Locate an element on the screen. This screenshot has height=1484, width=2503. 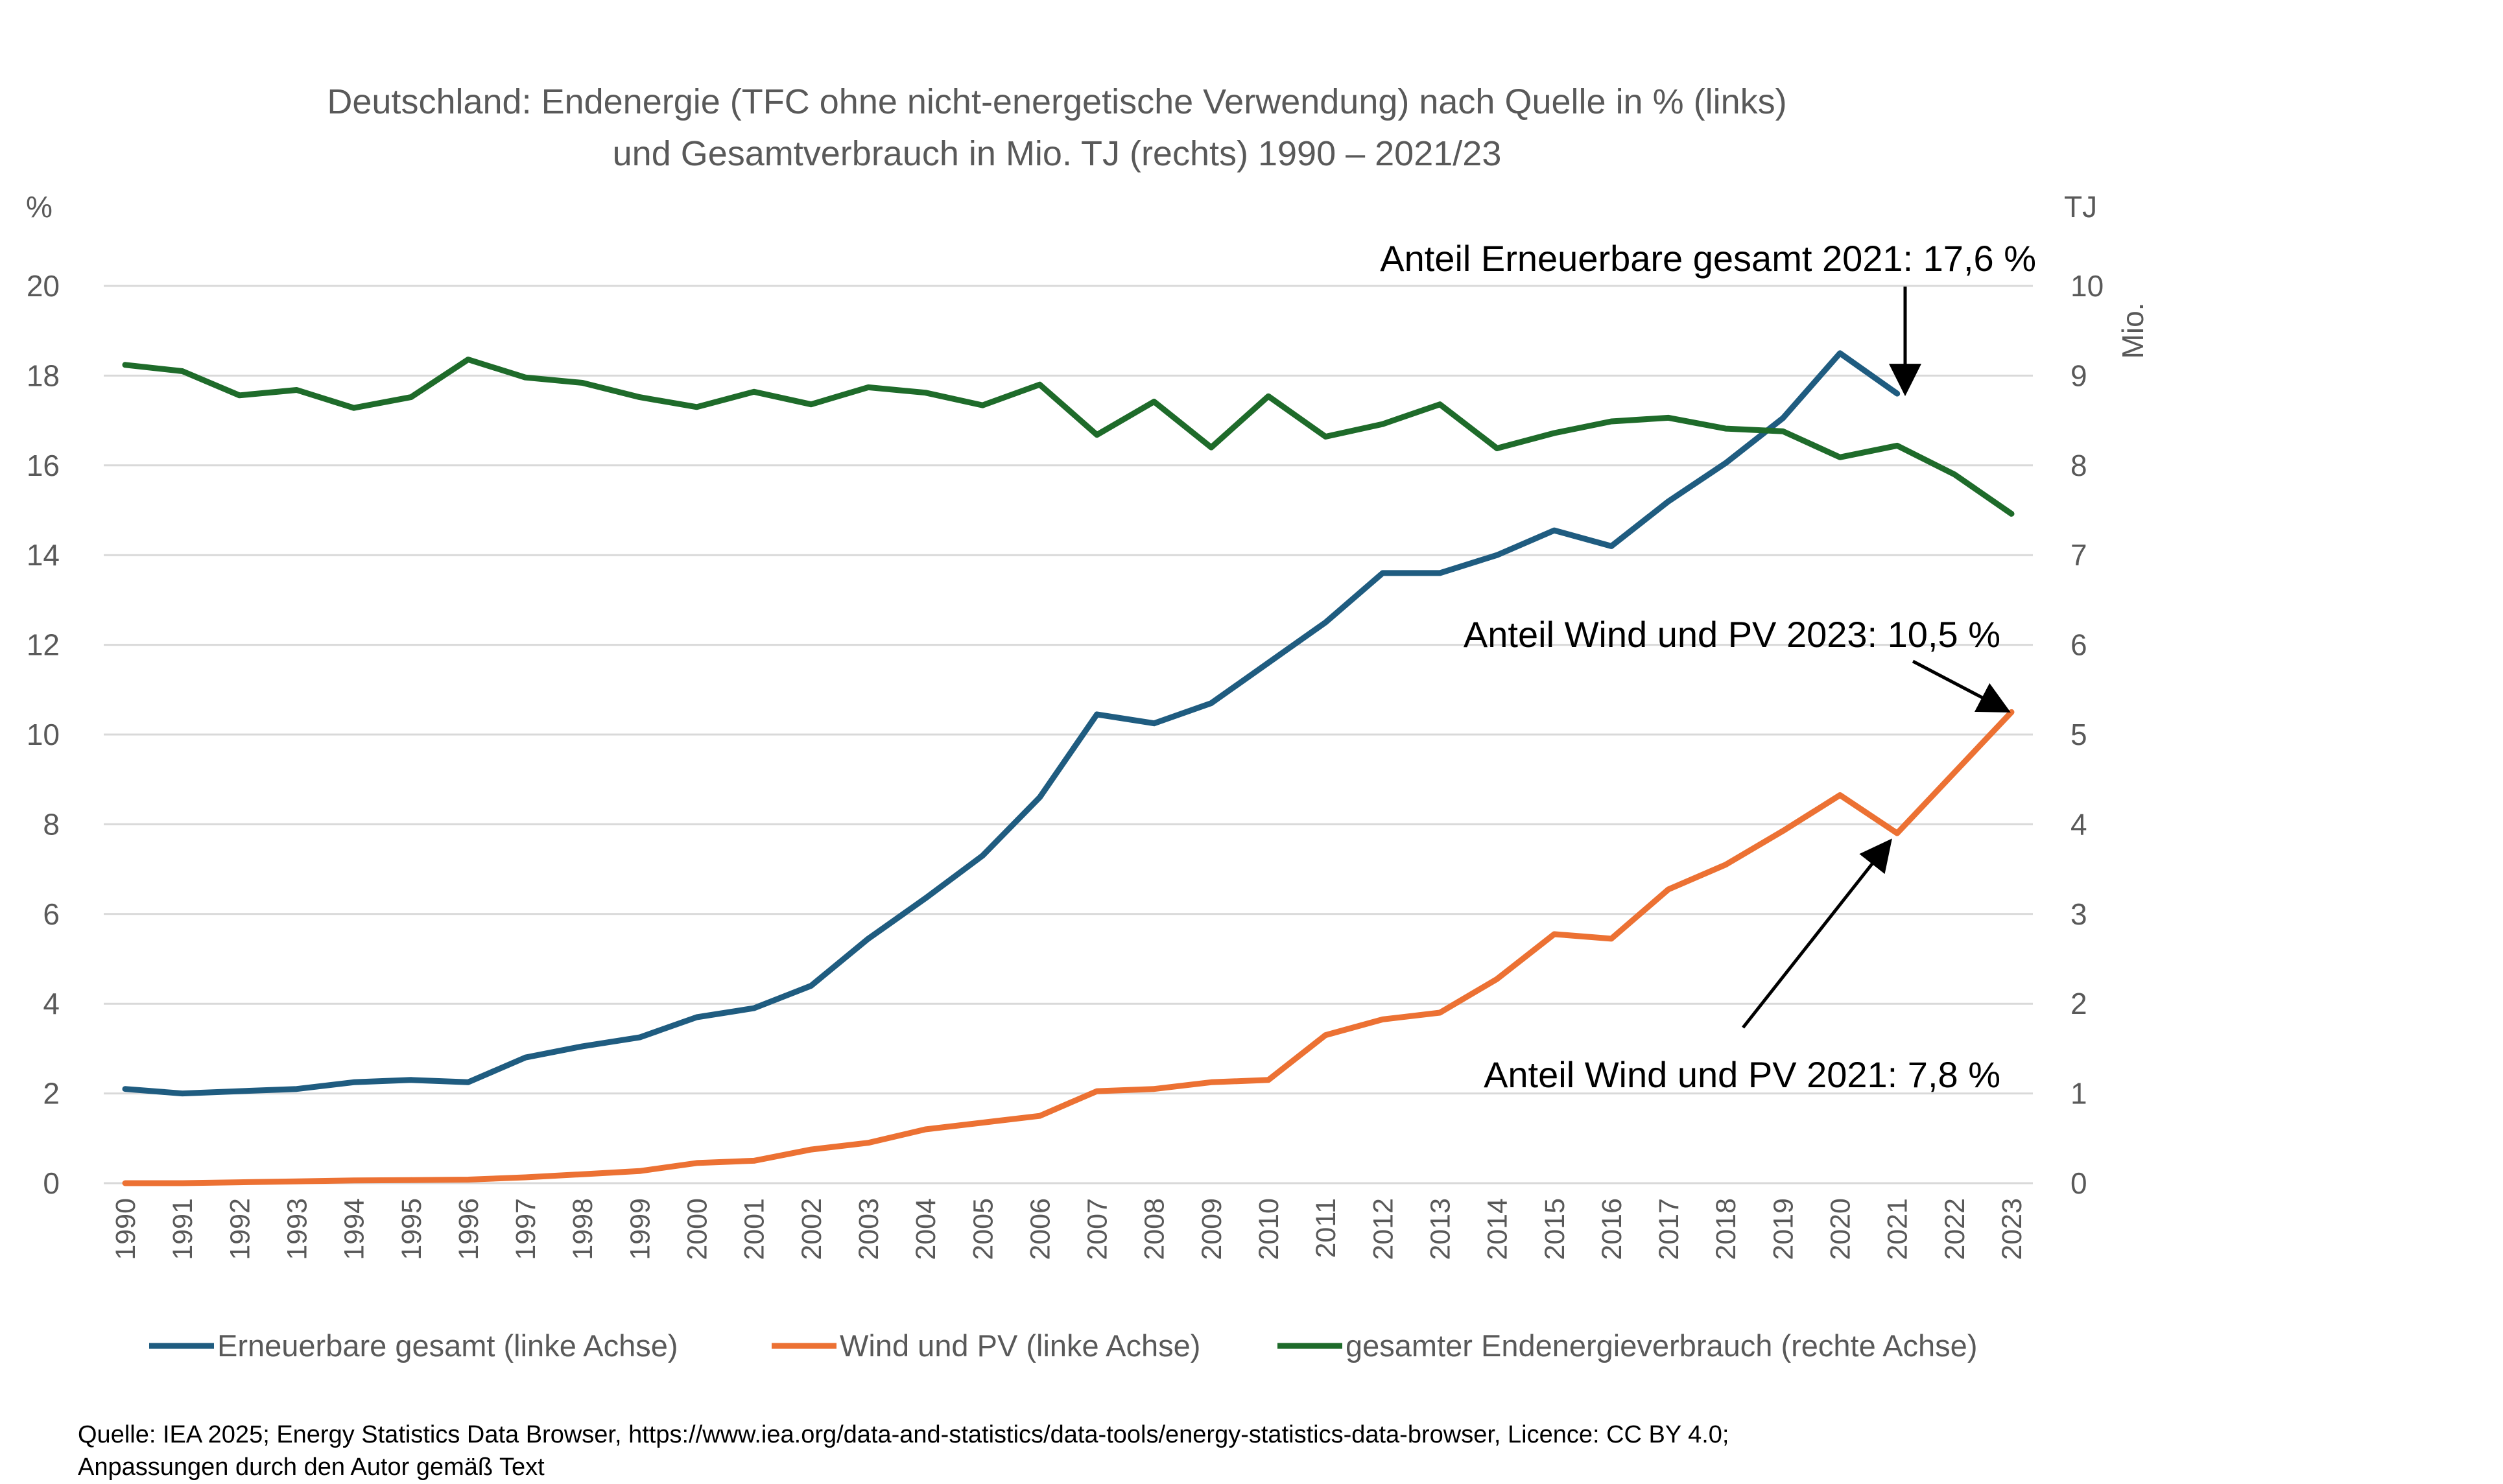
x-tick-label: 2010 is located at coordinates (1269, 1229).